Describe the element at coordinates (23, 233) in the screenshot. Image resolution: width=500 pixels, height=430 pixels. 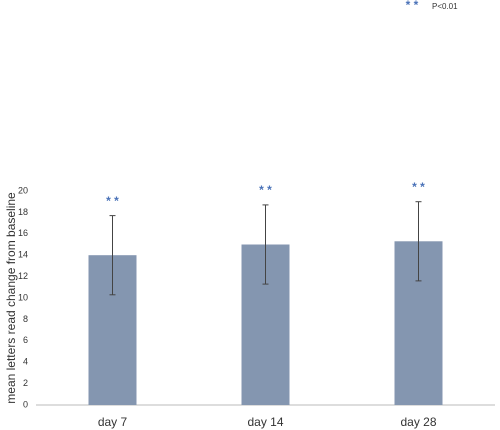
I see `y-tick-label: 16` at that location.